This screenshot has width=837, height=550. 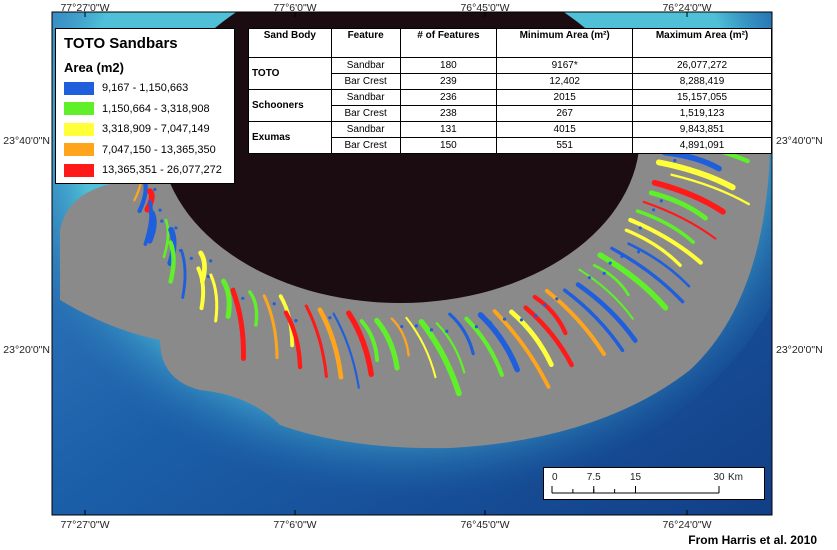 I want to click on header-cell: Feature, so click(x=365, y=43).